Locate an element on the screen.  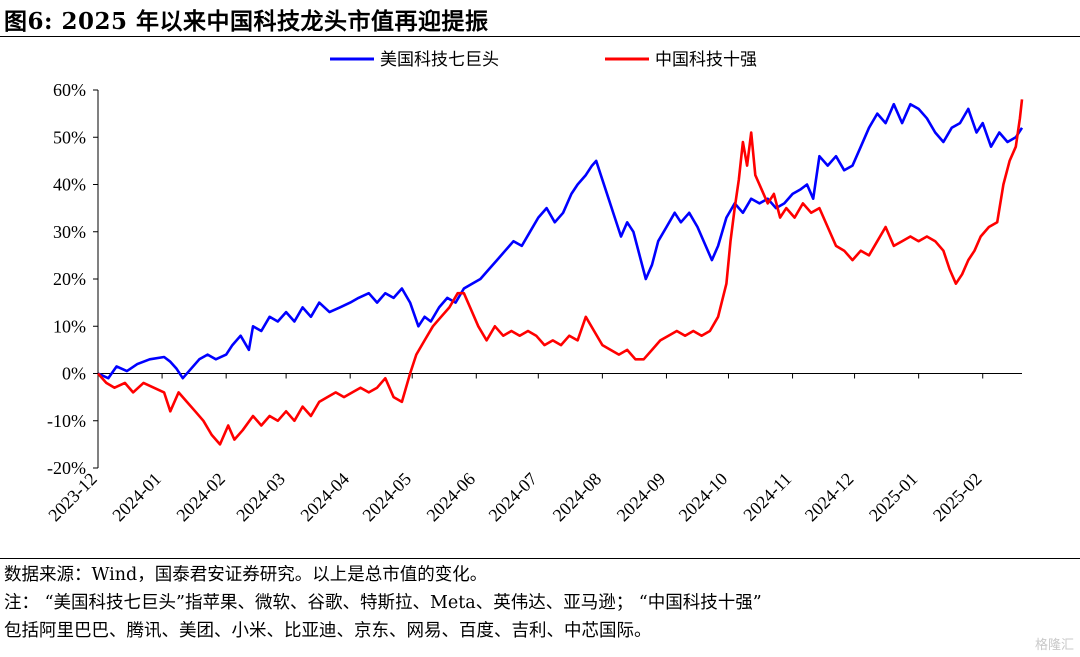
y-tick-label: -10% is located at coordinates (66, 421).